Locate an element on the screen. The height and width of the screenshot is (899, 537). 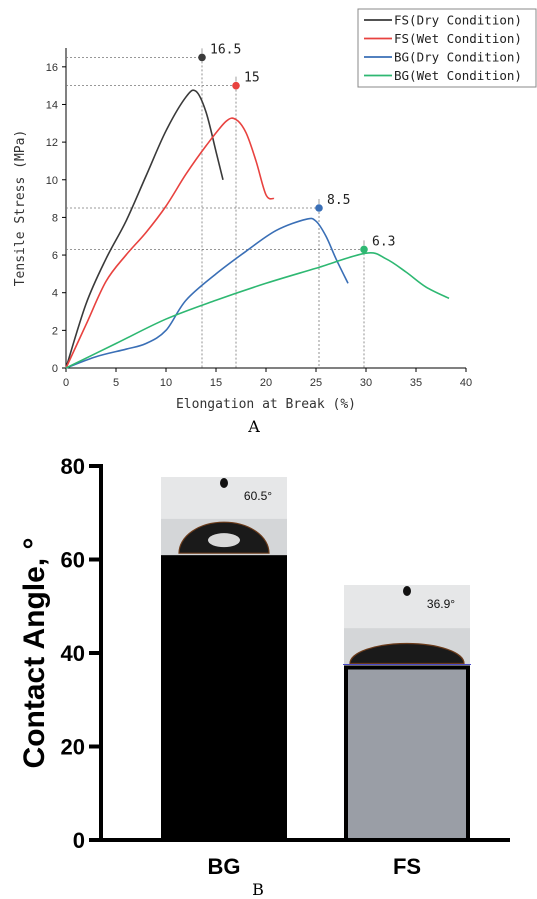
panel-label-b: B is located at coordinates (258, 889).